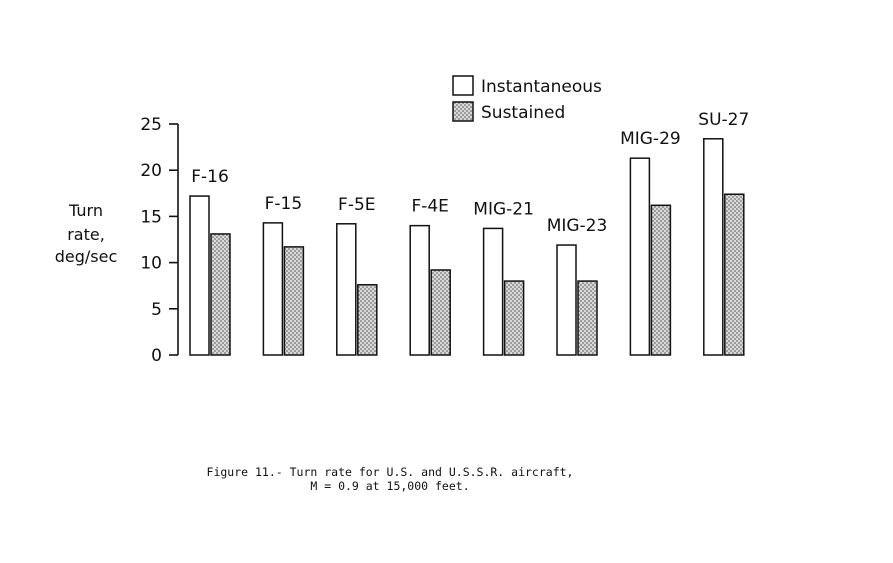 Image resolution: width=893 pixels, height=563 pixels. I want to click on y-tick-label: 0, so click(156, 356).